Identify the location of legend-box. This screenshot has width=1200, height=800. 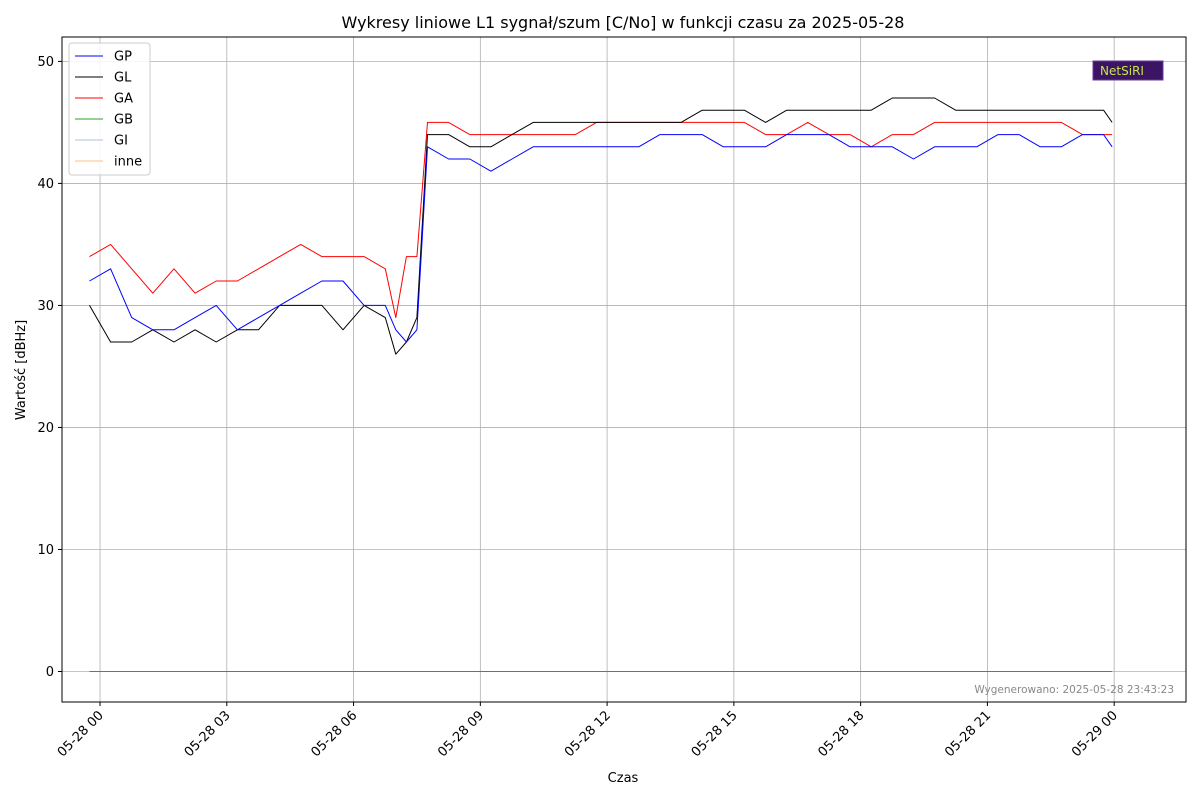
(109, 109).